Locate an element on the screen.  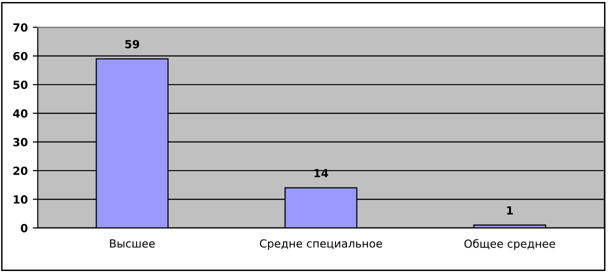
y-tick-label: 20 is located at coordinates (20, 171).